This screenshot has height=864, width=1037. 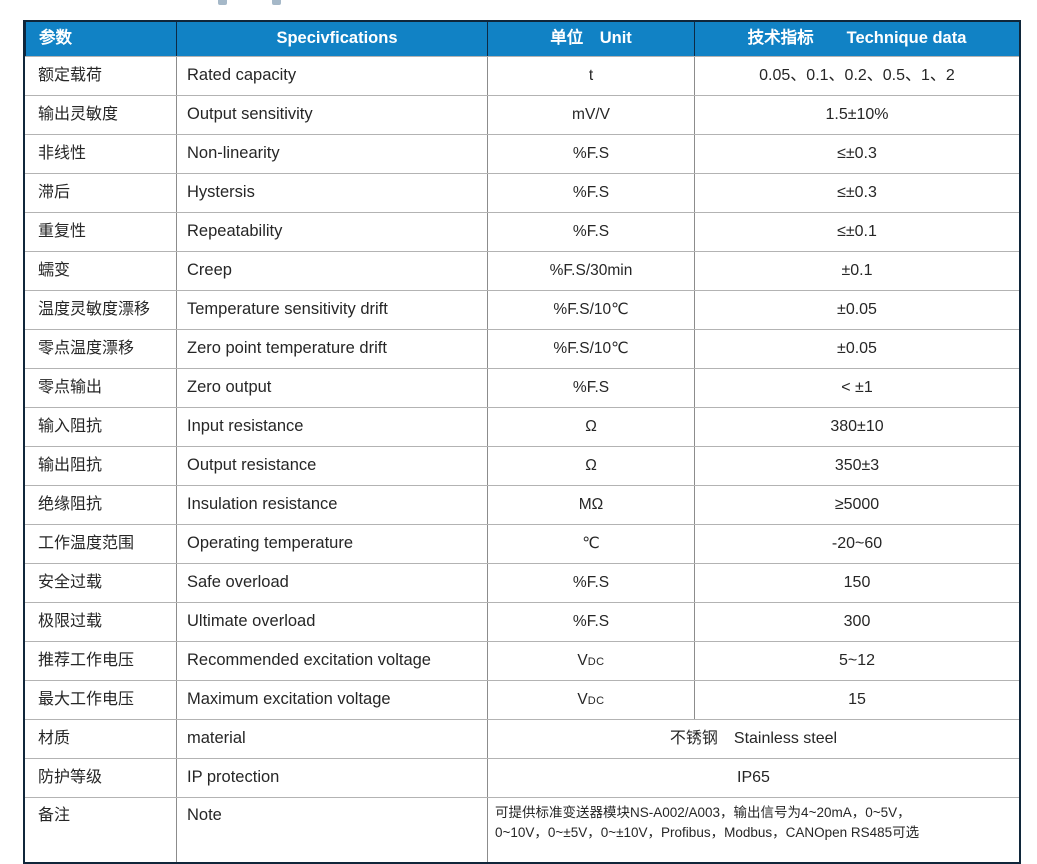 I want to click on value-cell: 380±10, so click(x=856, y=427).